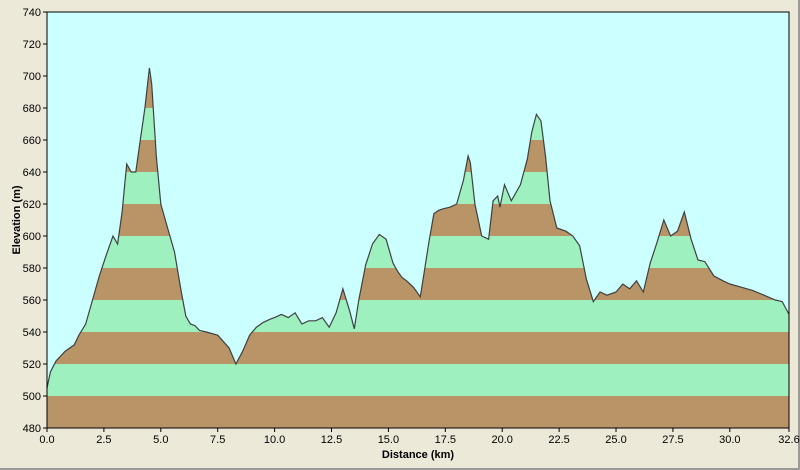 The width and height of the screenshot is (800, 470). I want to click on y-tick-label: 620, so click(32, 205).